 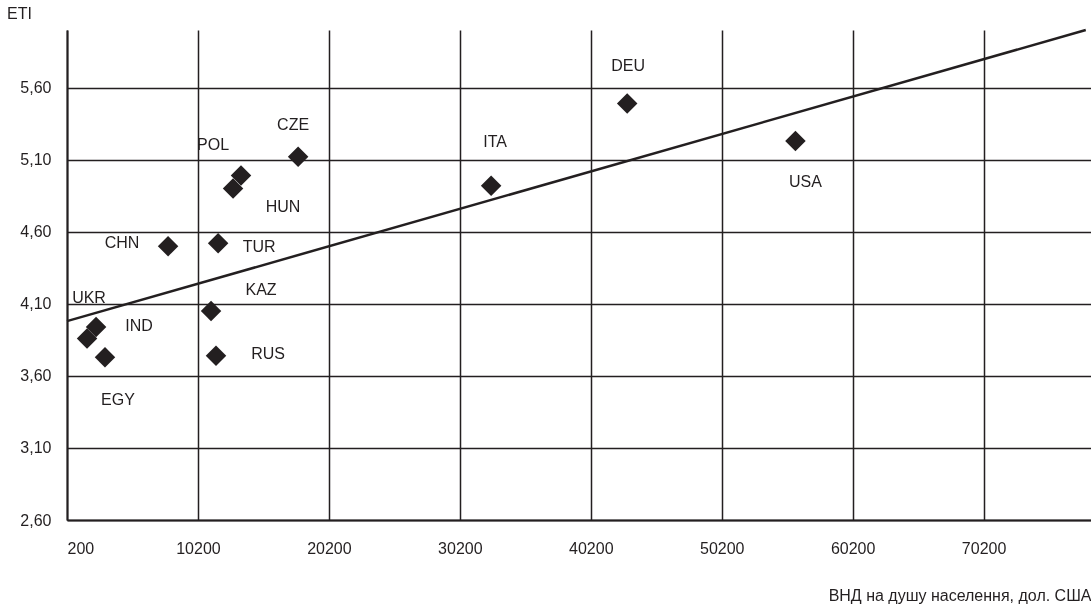 What do you see at coordinates (628, 65) in the screenshot?
I see `annotation: DEU` at bounding box center [628, 65].